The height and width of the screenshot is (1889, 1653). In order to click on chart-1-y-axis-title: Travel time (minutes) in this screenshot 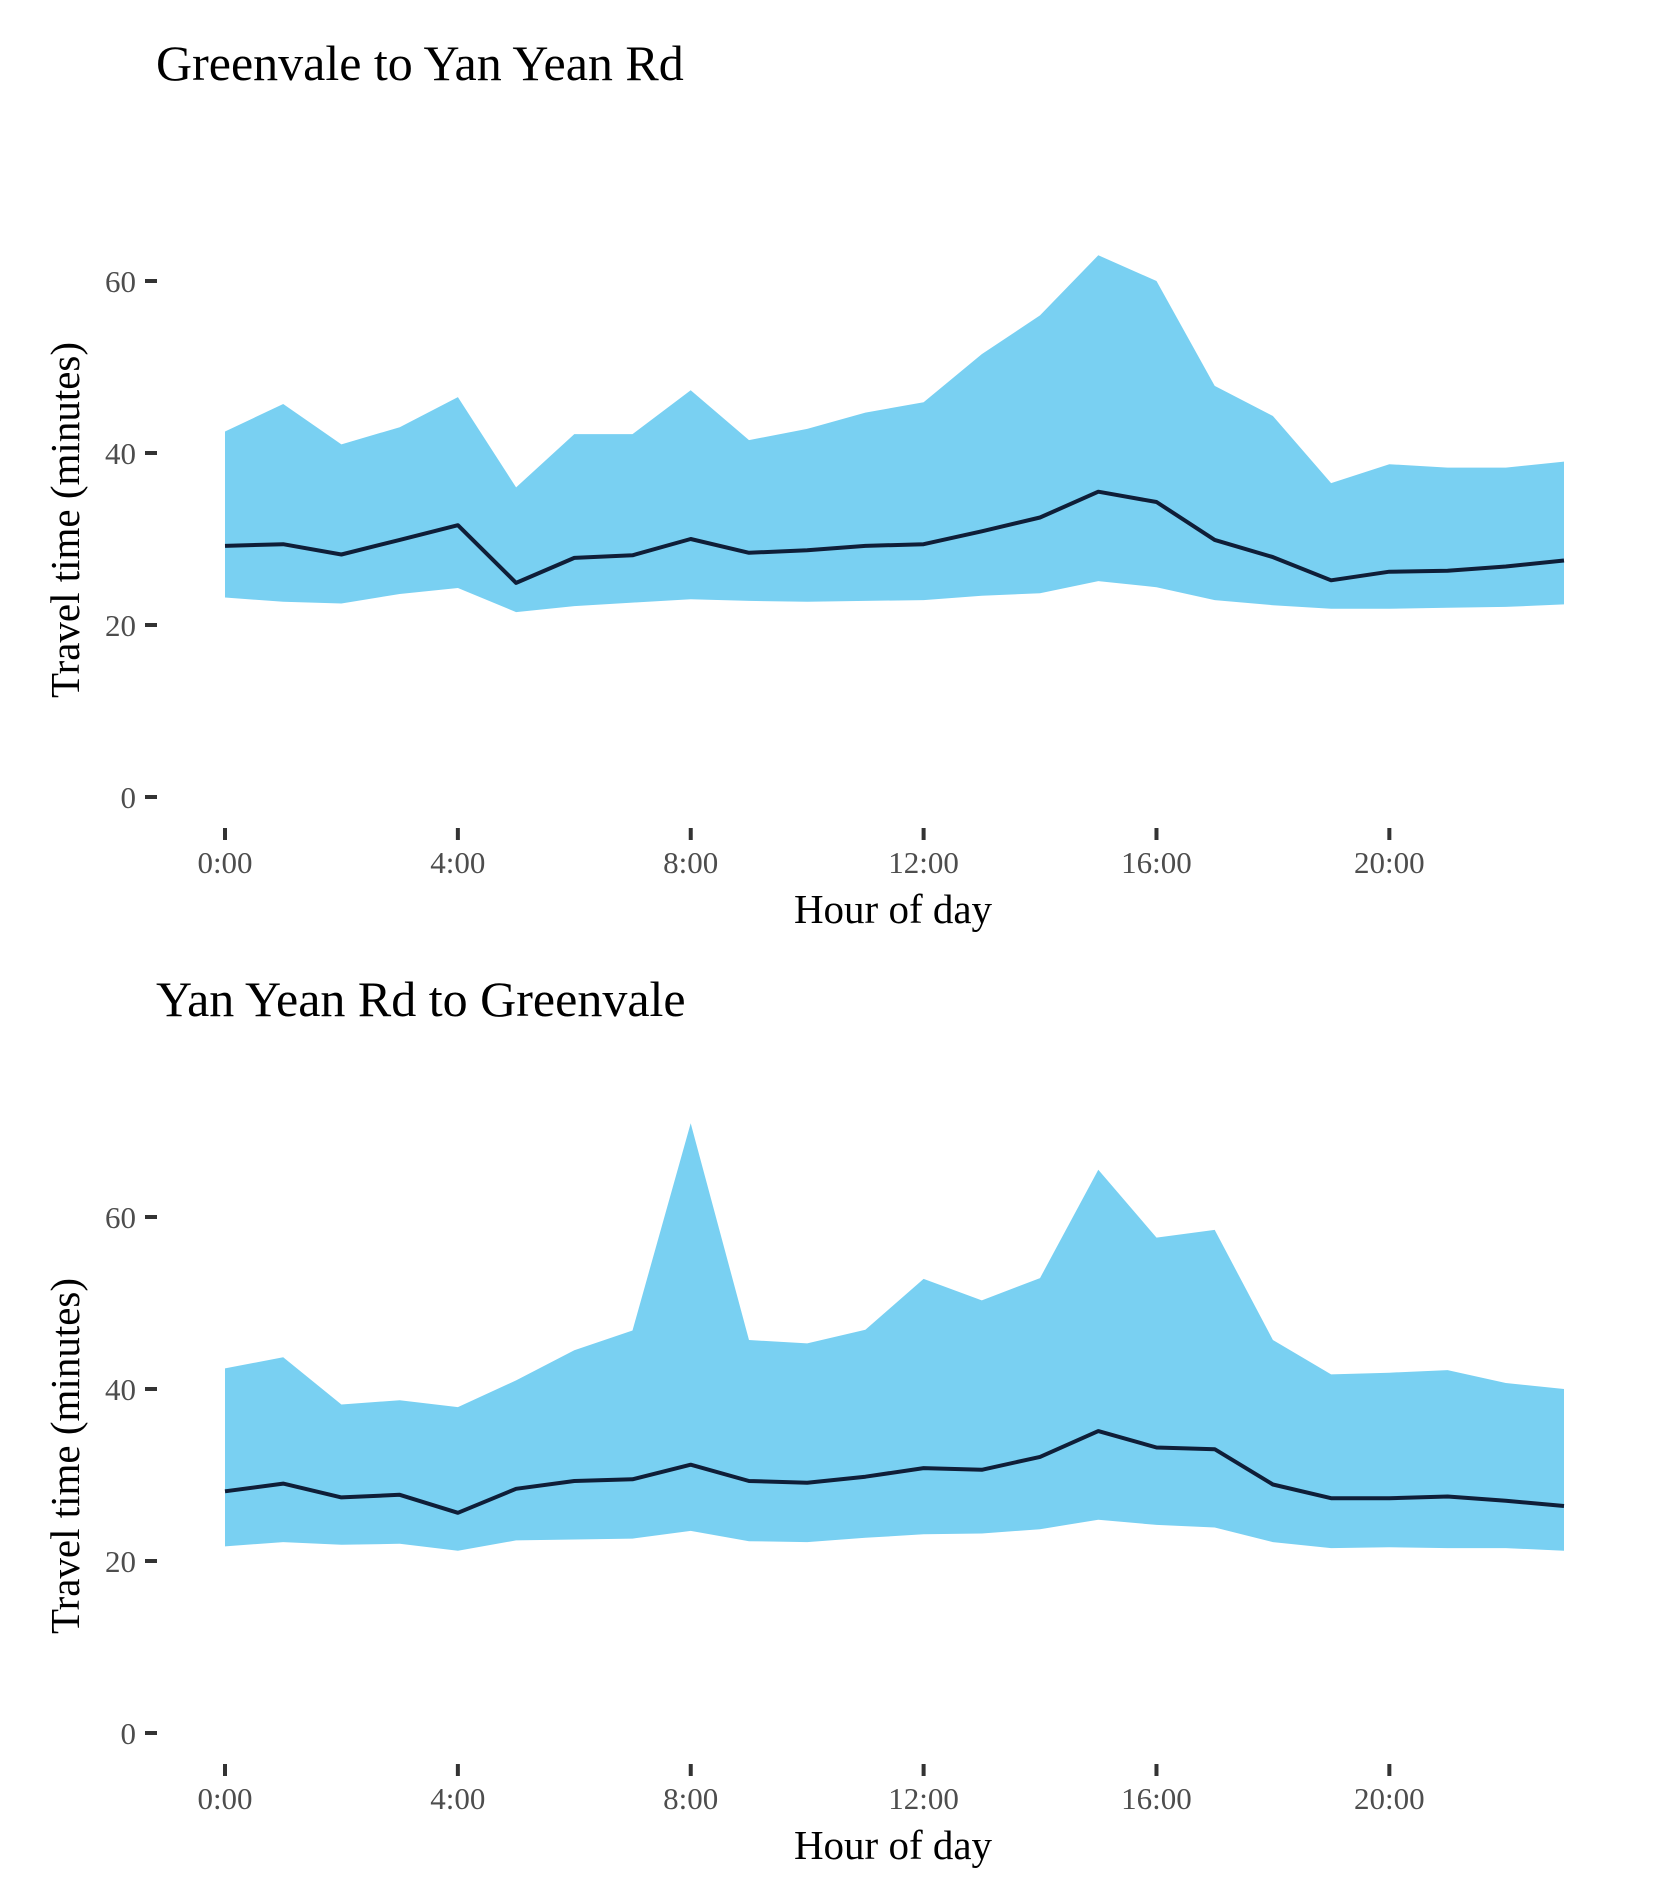, I will do `click(65, 520)`.